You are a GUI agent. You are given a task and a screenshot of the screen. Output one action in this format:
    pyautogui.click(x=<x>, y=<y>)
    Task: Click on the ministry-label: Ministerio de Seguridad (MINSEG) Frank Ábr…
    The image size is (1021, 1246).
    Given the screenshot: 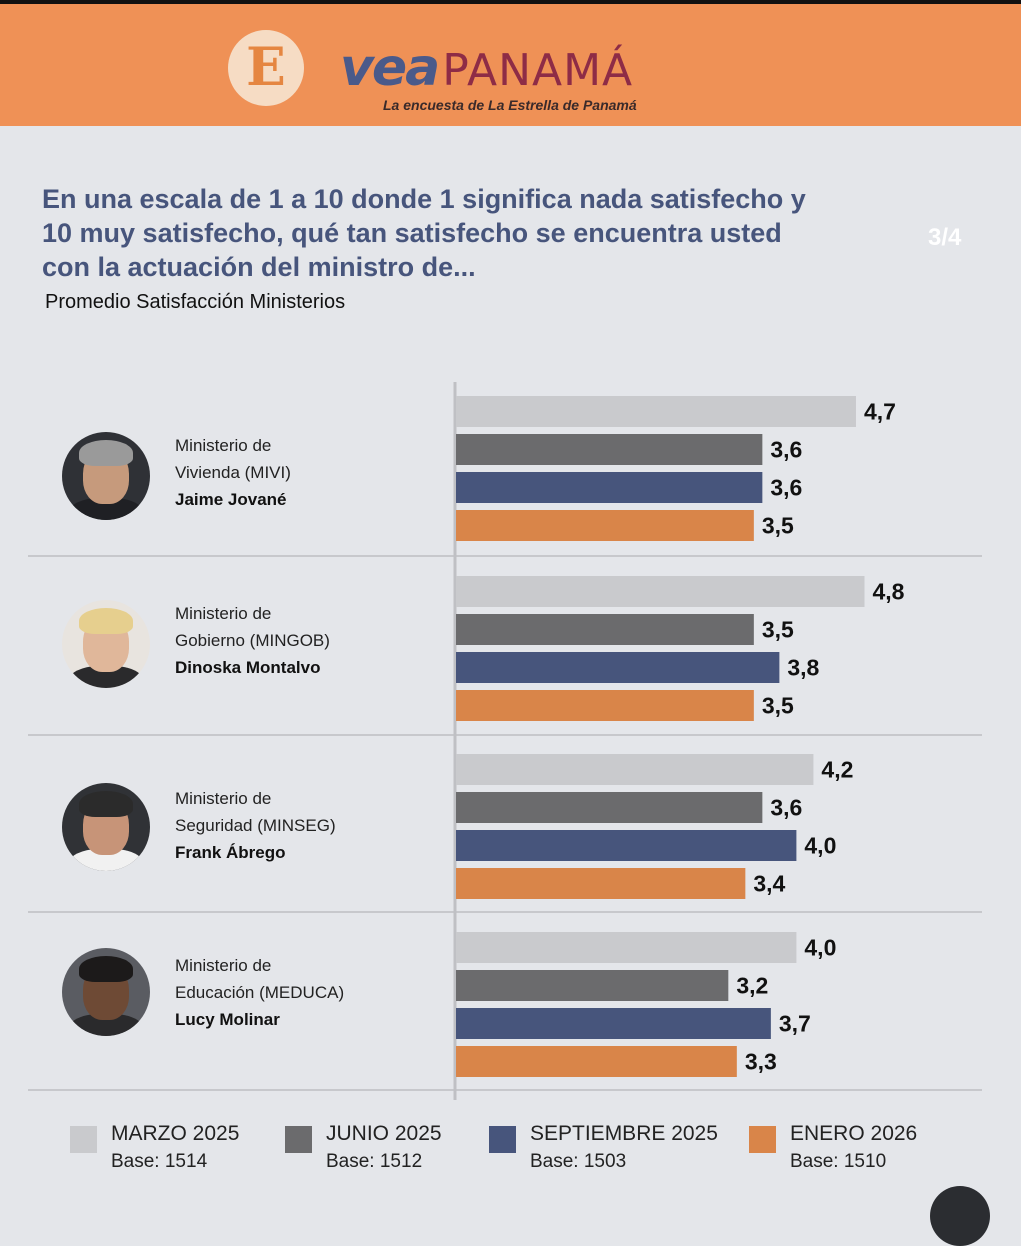 What is the action you would take?
    pyautogui.click(x=255, y=825)
    